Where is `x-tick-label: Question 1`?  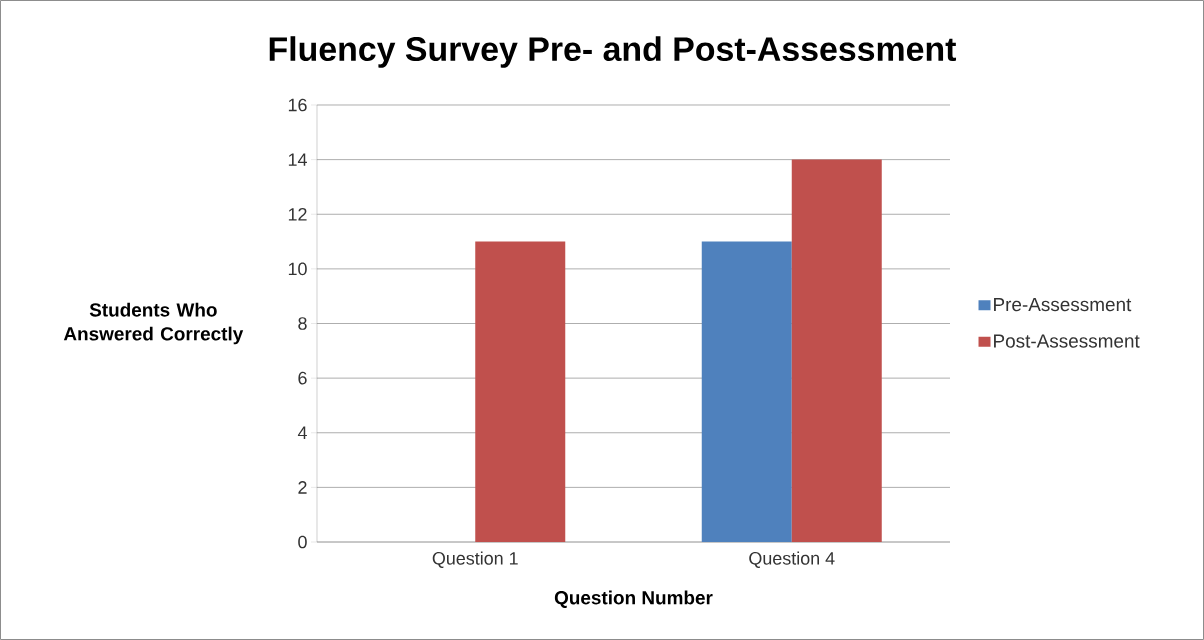 x-tick-label: Question 1 is located at coordinates (475, 559).